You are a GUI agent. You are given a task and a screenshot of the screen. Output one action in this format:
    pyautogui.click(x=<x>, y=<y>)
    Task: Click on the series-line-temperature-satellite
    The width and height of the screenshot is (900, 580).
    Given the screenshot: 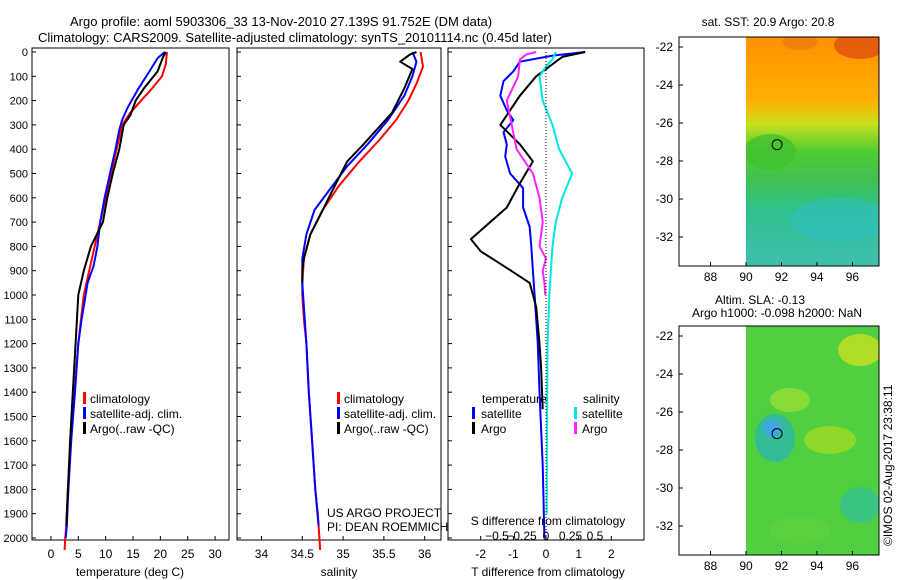 What is the action you would take?
    pyautogui.click(x=542, y=295)
    